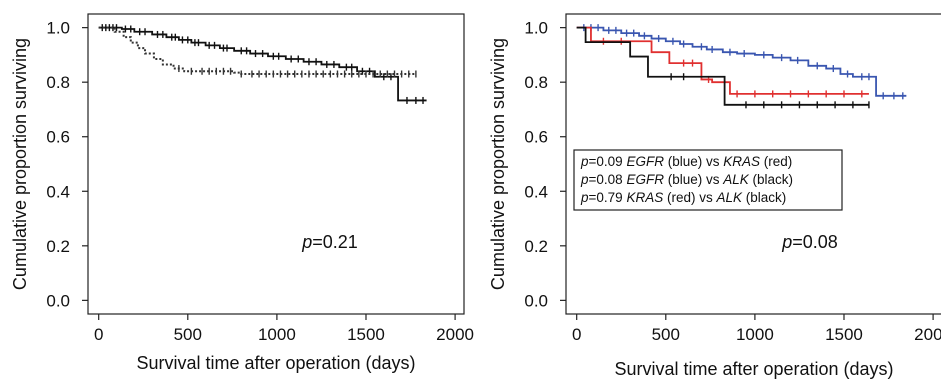 This screenshot has width=941, height=379. I want to click on legend-line: p=0.09 EGFR (blue) vs KRAS (red), so click(686, 161).